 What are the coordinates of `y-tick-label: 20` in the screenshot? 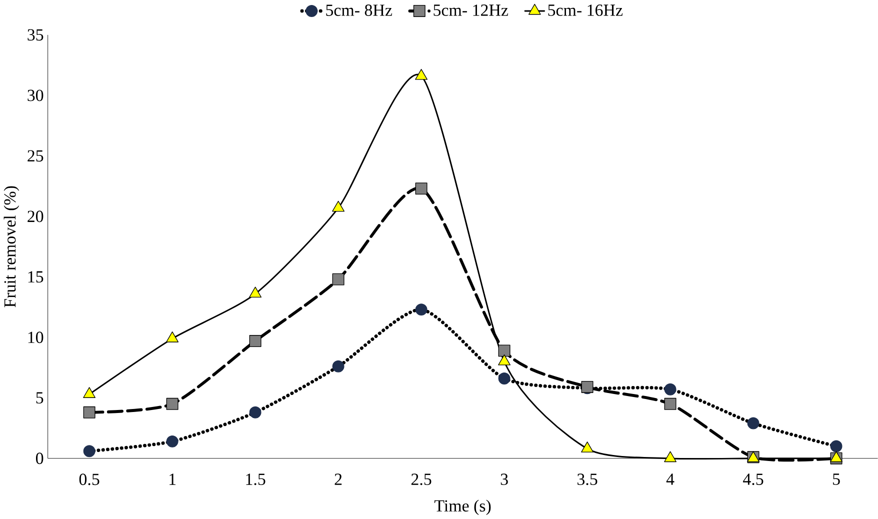 It's located at (36, 216).